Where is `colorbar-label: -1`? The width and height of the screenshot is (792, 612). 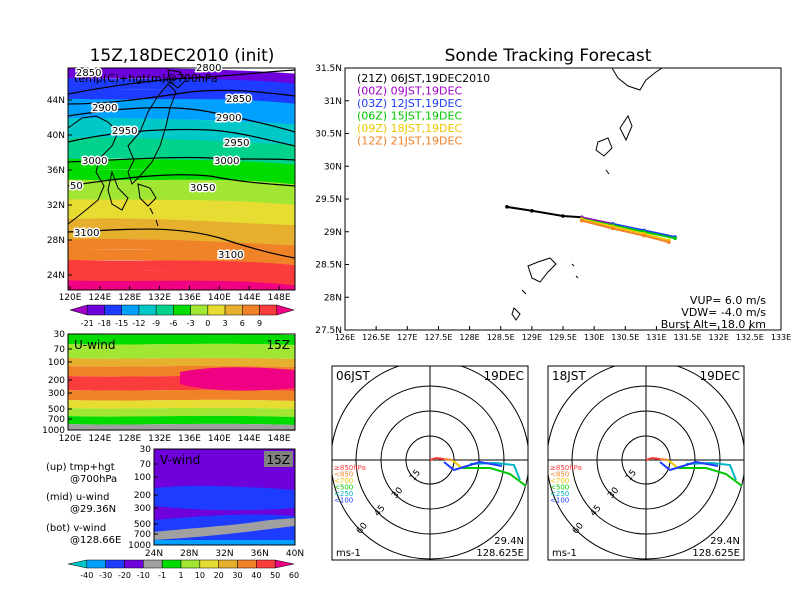 colorbar-label: -1 is located at coordinates (162, 575).